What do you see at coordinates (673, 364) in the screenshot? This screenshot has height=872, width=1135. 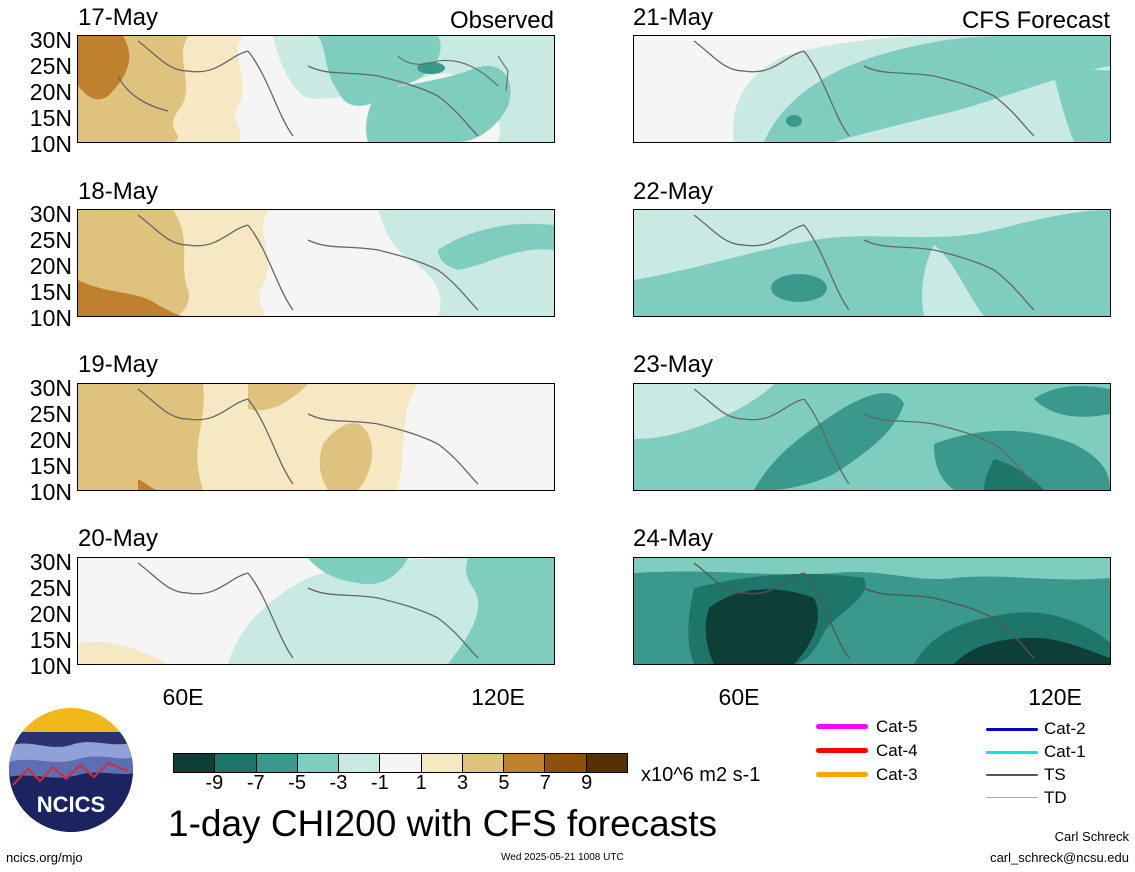 I see `panel-date: 23-May` at bounding box center [673, 364].